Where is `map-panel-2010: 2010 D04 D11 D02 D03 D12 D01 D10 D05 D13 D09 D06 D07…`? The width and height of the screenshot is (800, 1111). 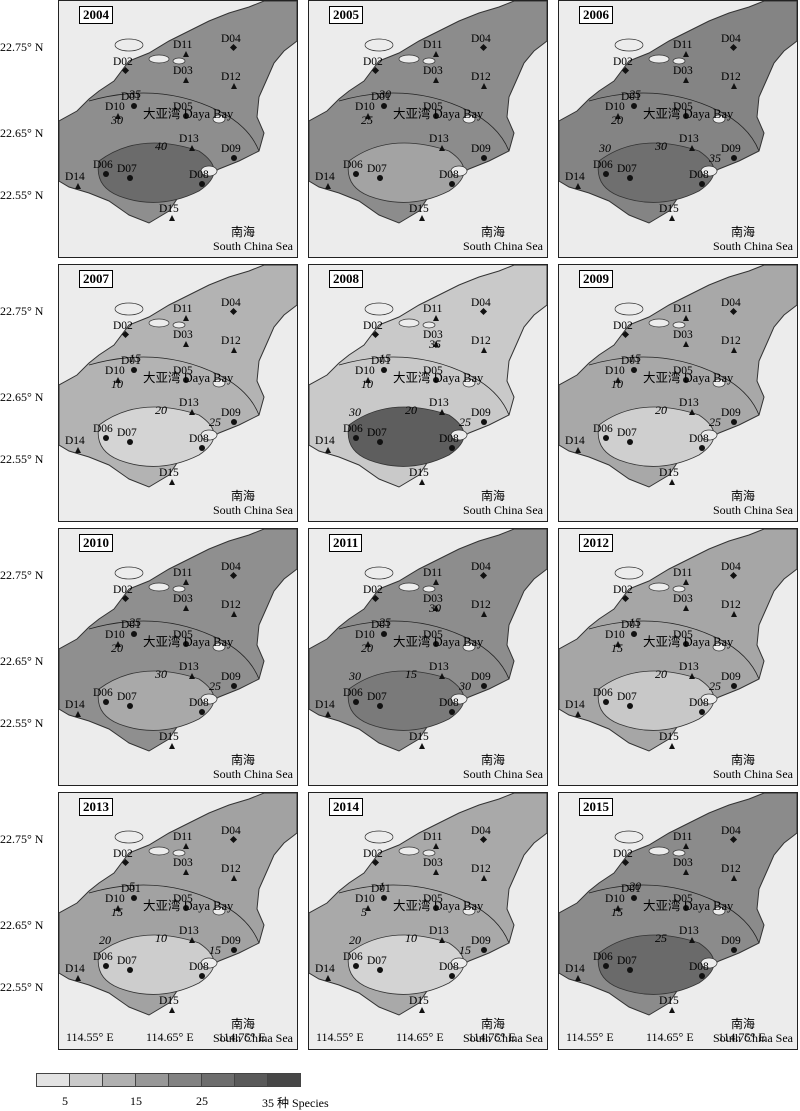
map-panel-2010: 2010 D04 D11 D02 D03 D12 D01 D10 D05 D13 D09 D06 D07… is located at coordinates (178, 657).